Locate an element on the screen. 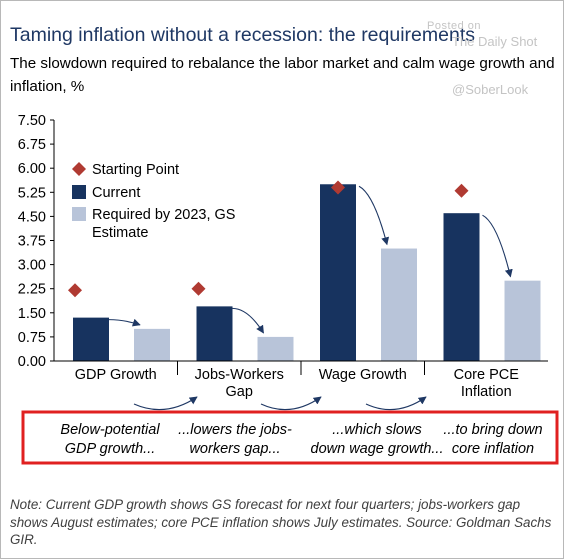 The width and height of the screenshot is (564, 559). watermark-source: The Daily Shot is located at coordinates (495, 41).